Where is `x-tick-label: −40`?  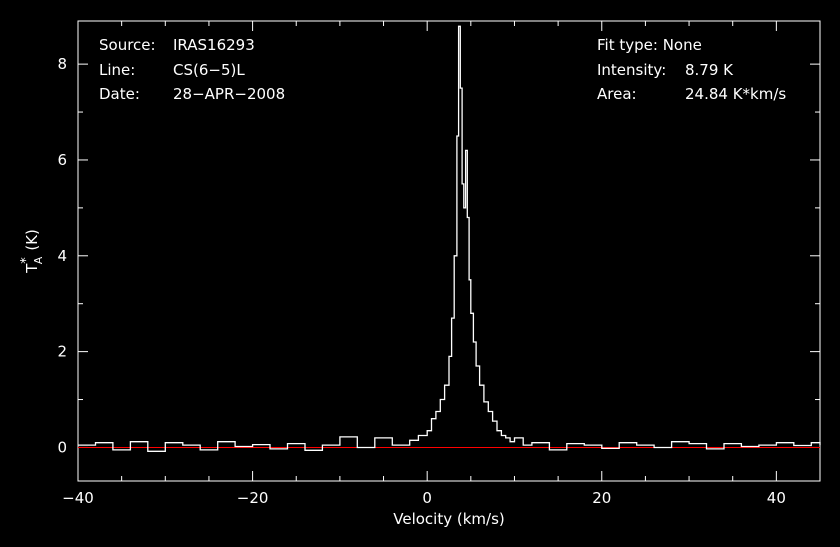
x-tick-label: −40 is located at coordinates (78, 498).